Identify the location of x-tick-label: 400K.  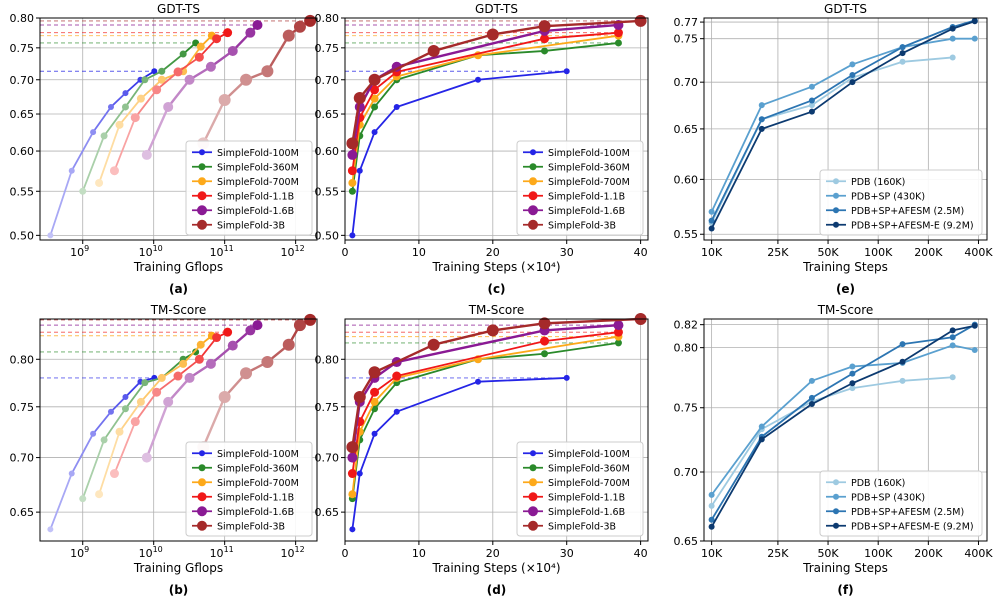
(978, 553).